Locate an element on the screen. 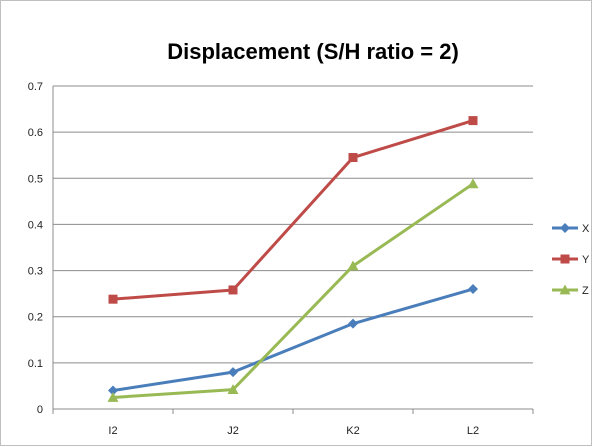 The image size is (593, 447). legend-label: Z is located at coordinates (585, 291).